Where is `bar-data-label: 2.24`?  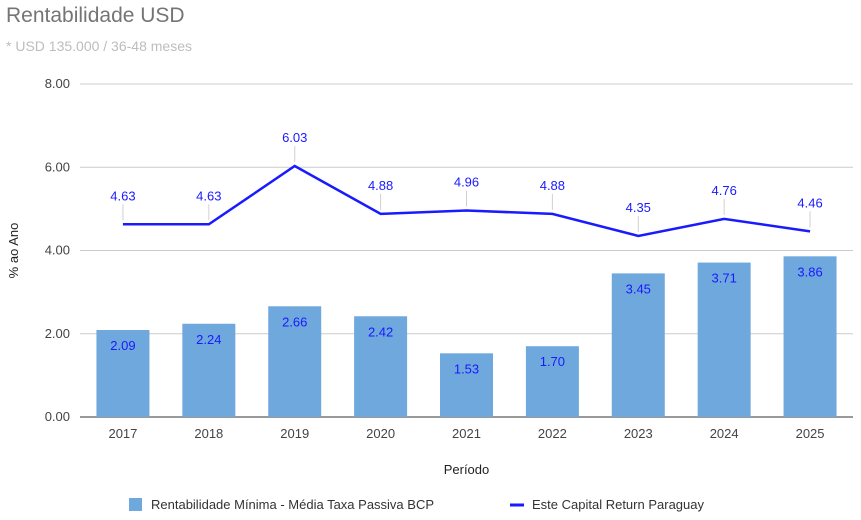
bar-data-label: 2.24 is located at coordinates (208, 339).